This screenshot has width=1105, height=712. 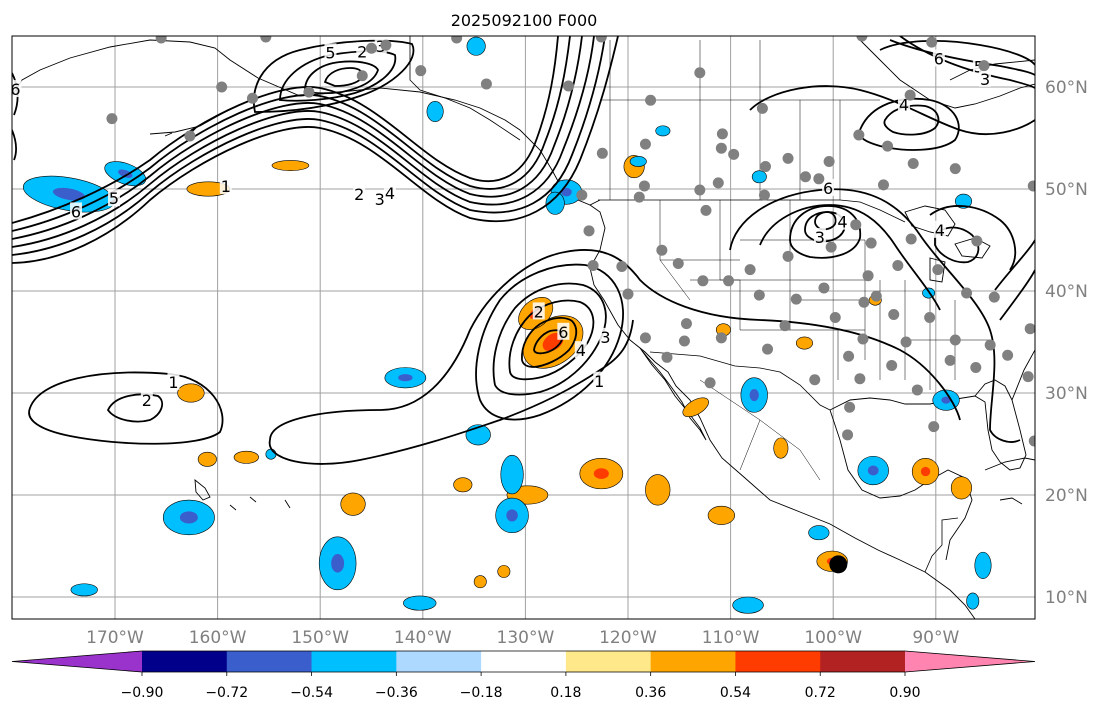 I want to click on coastline-hawaii, so click(x=242, y=494).